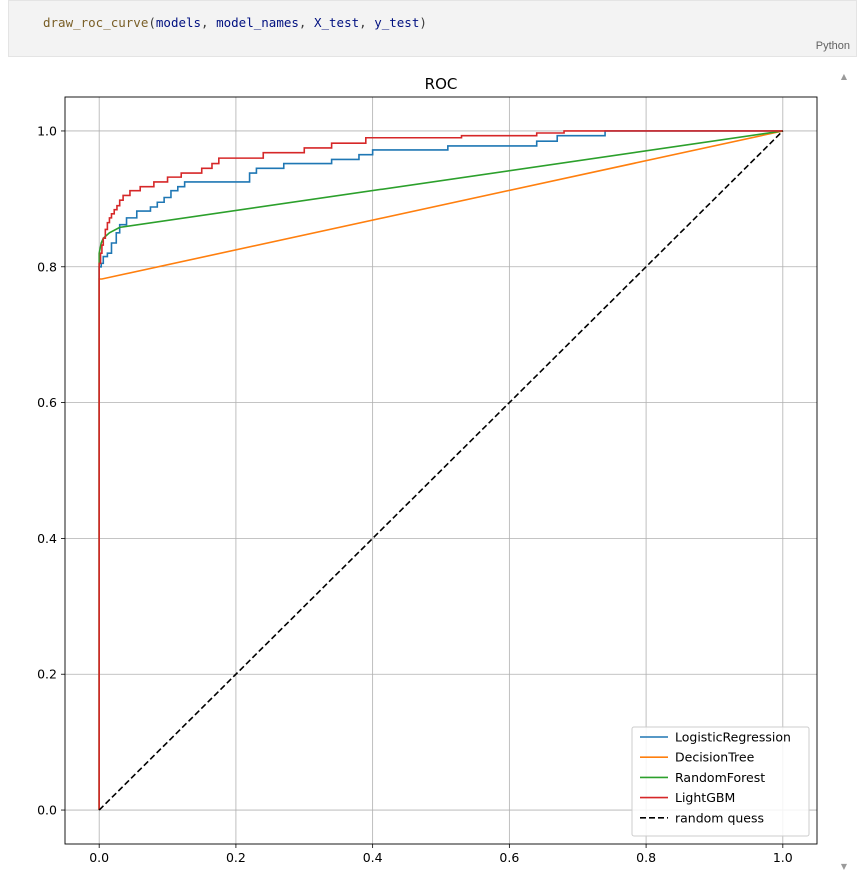 The height and width of the screenshot is (879, 865). What do you see at coordinates (336, 22) in the screenshot?
I see `code-token-var: X_test` at bounding box center [336, 22].